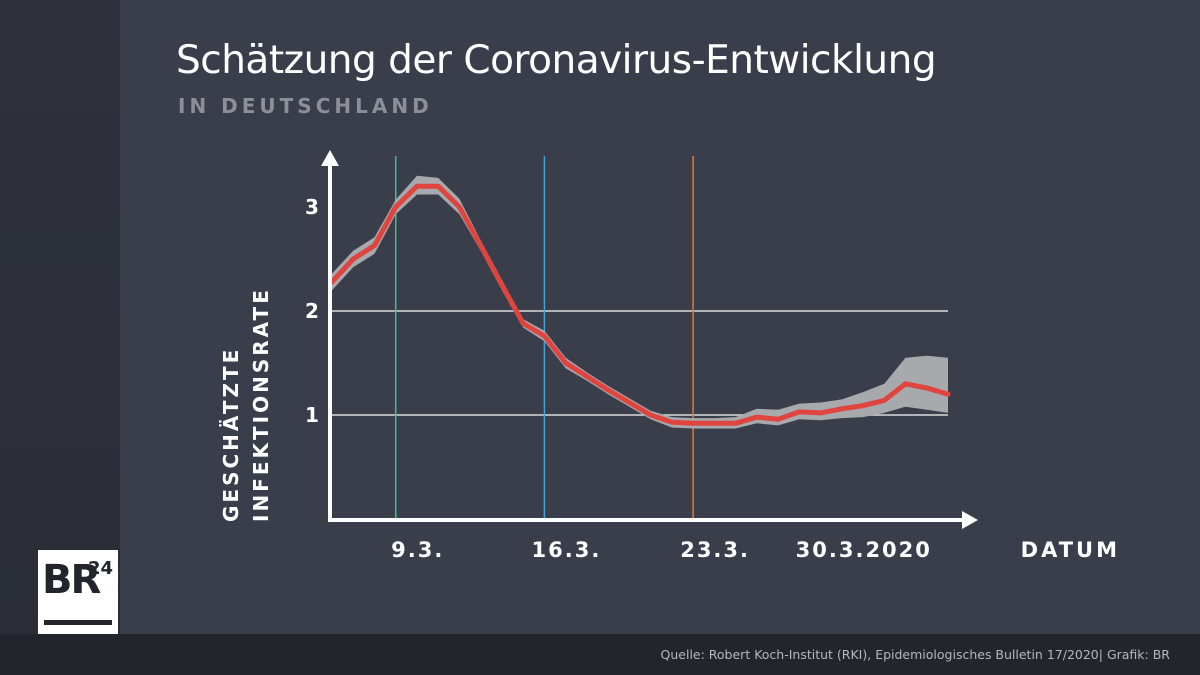  What do you see at coordinates (78, 622) in the screenshot?
I see `logo-bar` at bounding box center [78, 622].